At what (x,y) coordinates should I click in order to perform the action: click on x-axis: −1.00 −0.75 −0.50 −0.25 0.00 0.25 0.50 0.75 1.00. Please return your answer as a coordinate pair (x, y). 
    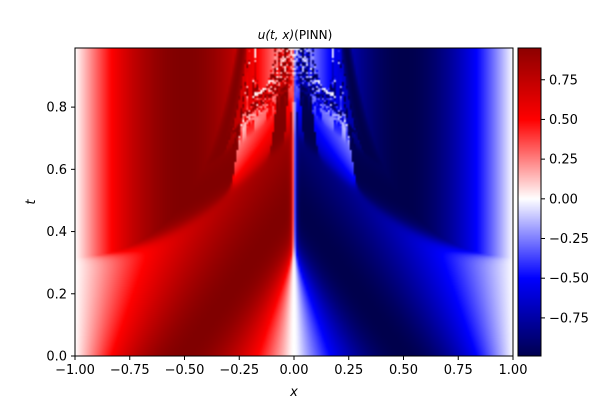
    Looking at the image, I should click on (291, 367).